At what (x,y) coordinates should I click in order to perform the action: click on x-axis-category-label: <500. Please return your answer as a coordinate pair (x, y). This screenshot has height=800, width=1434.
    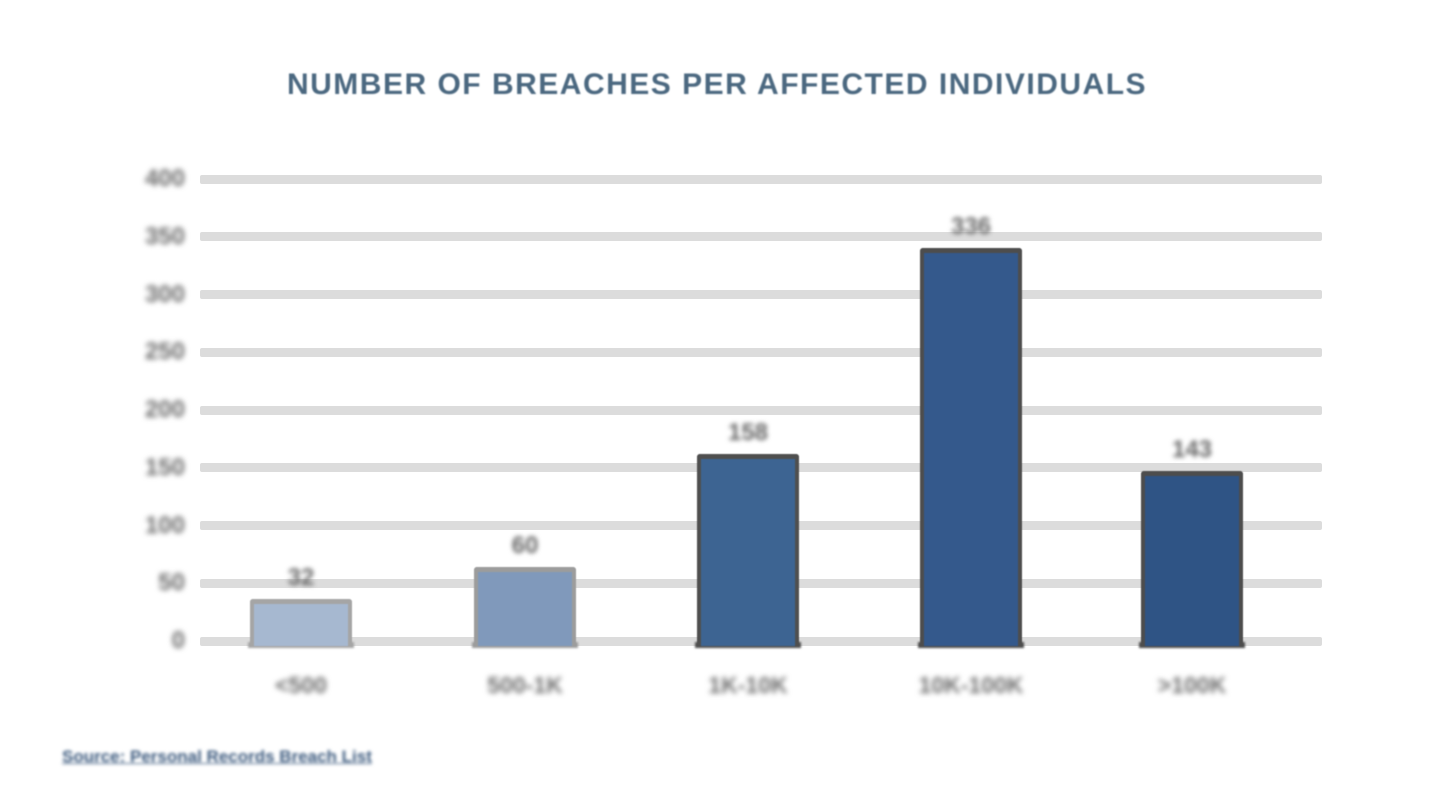
    Looking at the image, I should click on (301, 685).